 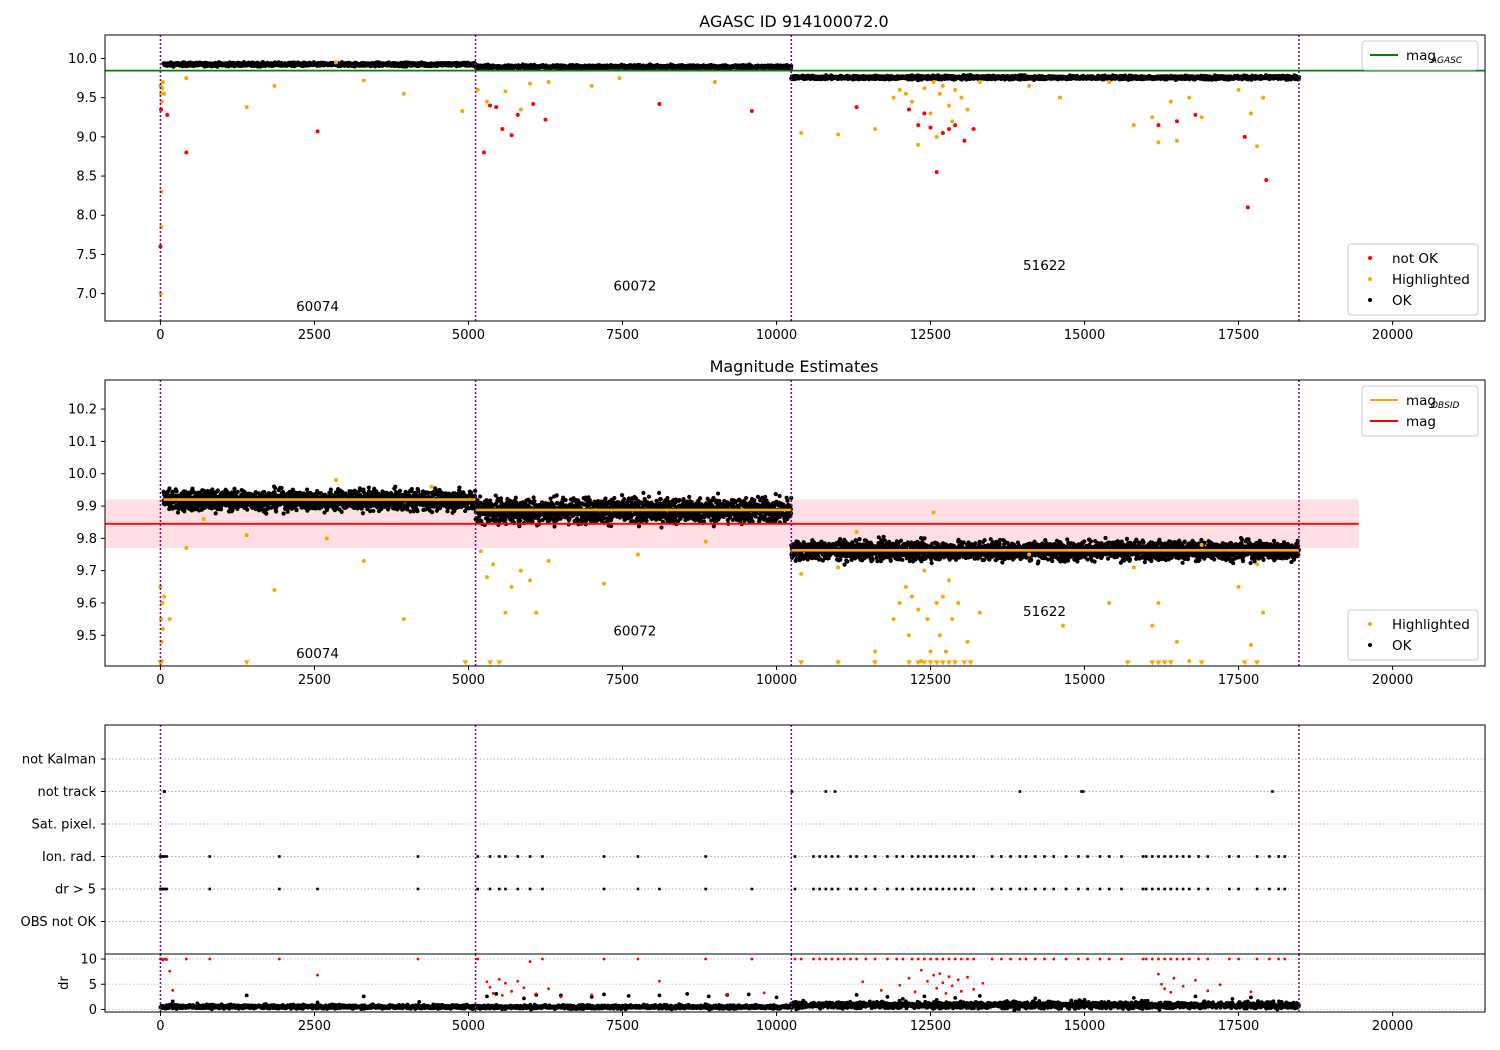 What do you see at coordinates (314, 335) in the screenshot?
I see `x-tick-label: 2500` at bounding box center [314, 335].